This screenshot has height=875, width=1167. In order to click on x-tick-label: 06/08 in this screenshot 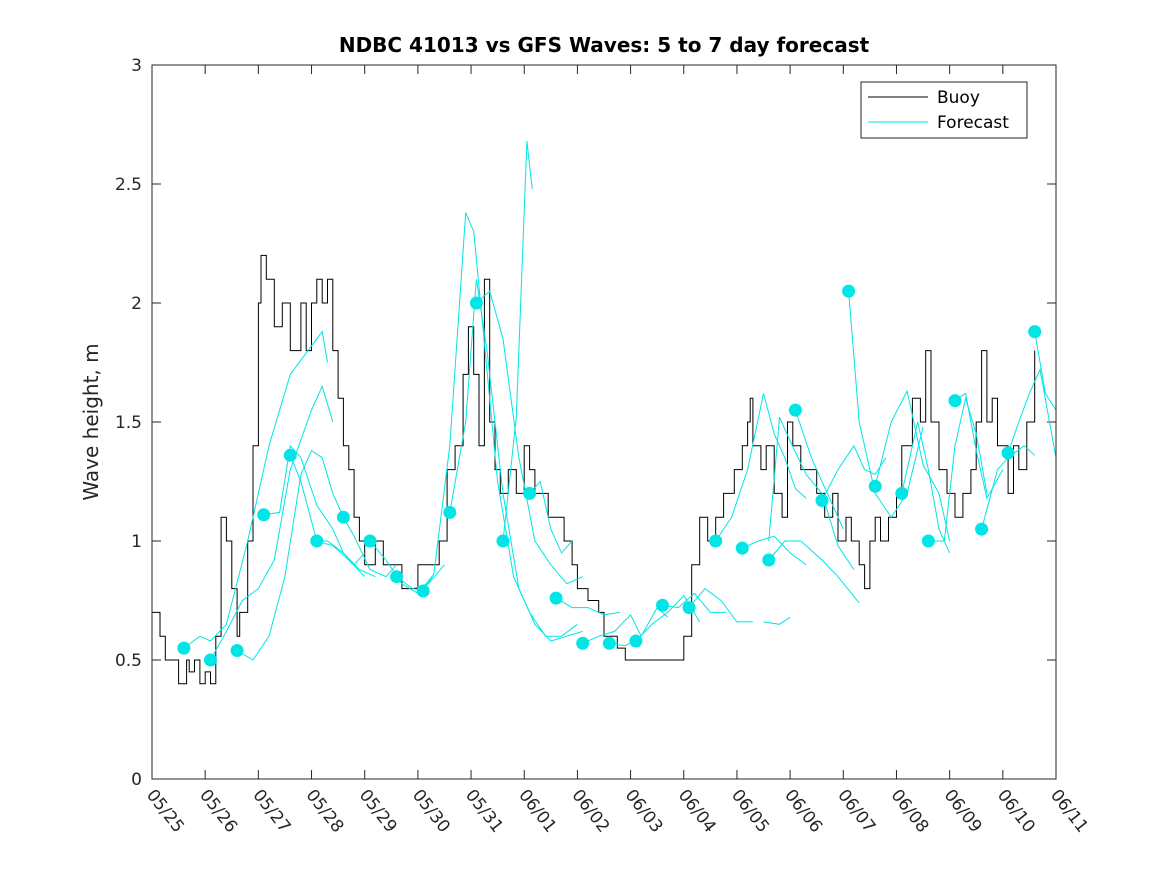, I will do `click(910, 811)`.